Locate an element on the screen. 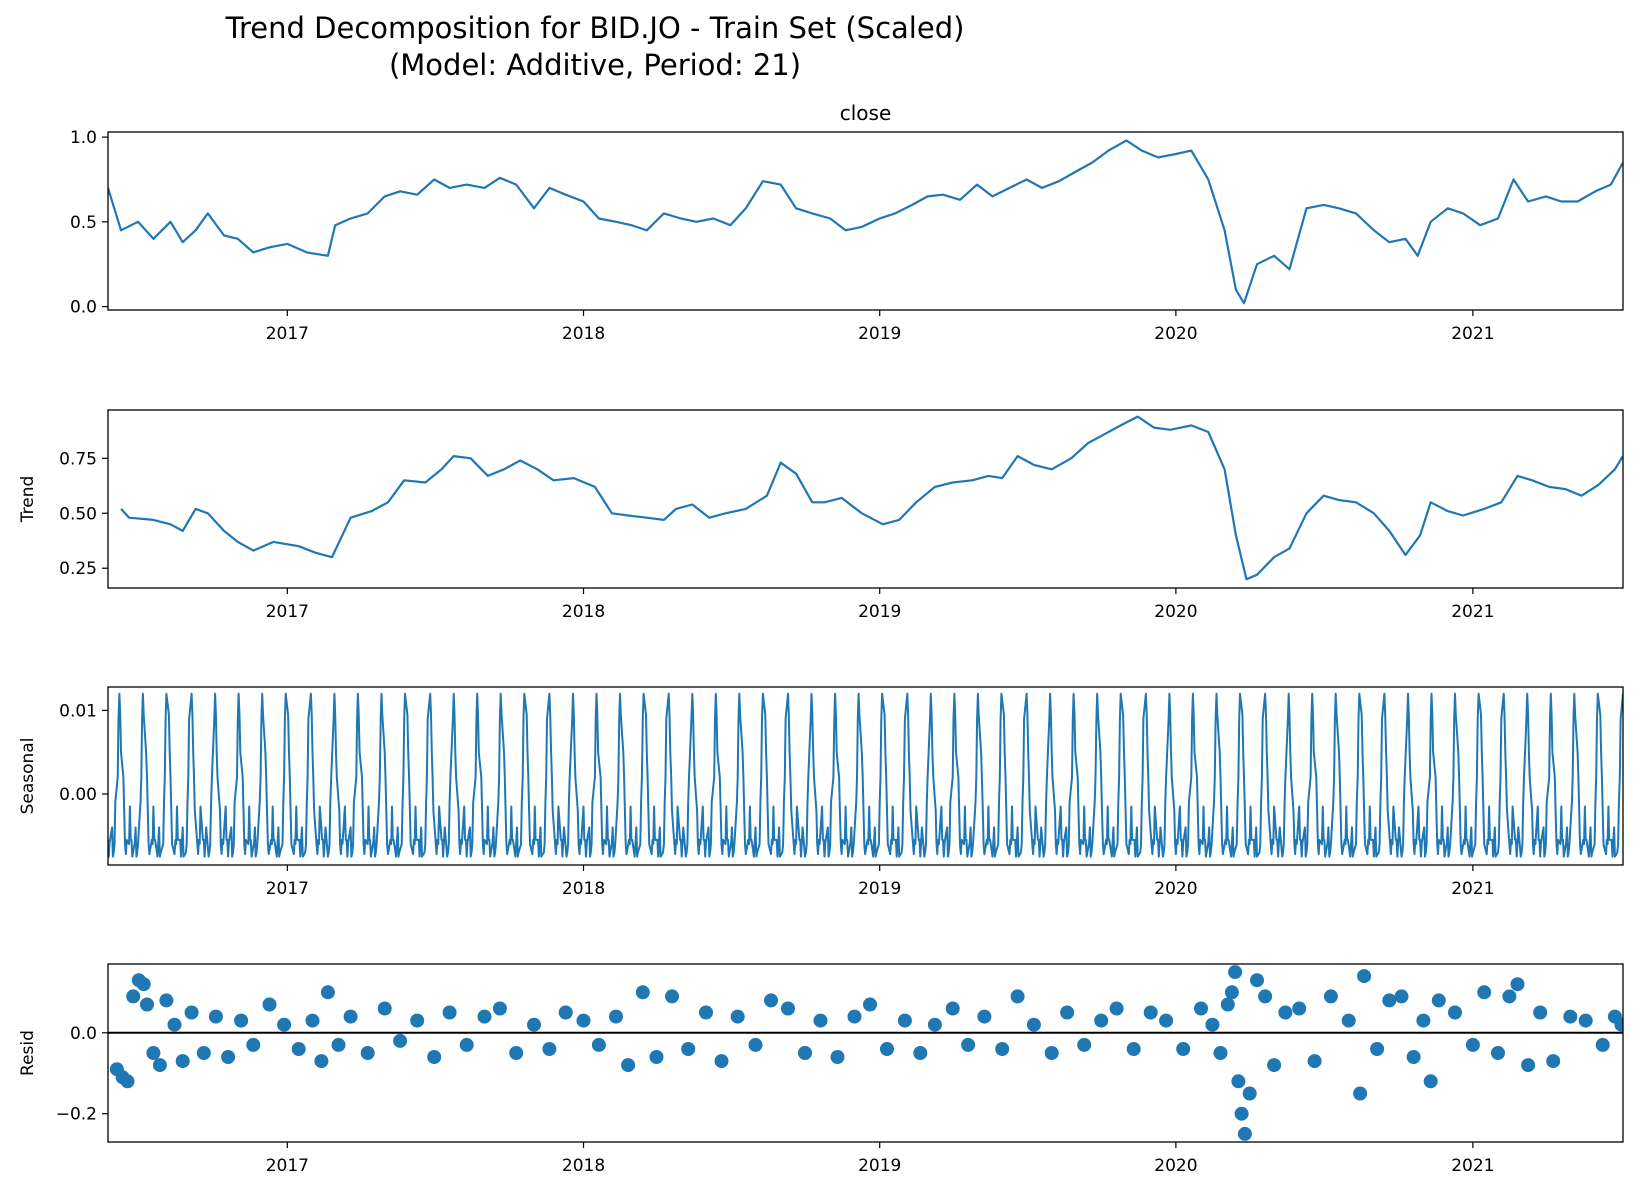 The image size is (1637, 1191). x-tick-label: 2019 is located at coordinates (879, 334).